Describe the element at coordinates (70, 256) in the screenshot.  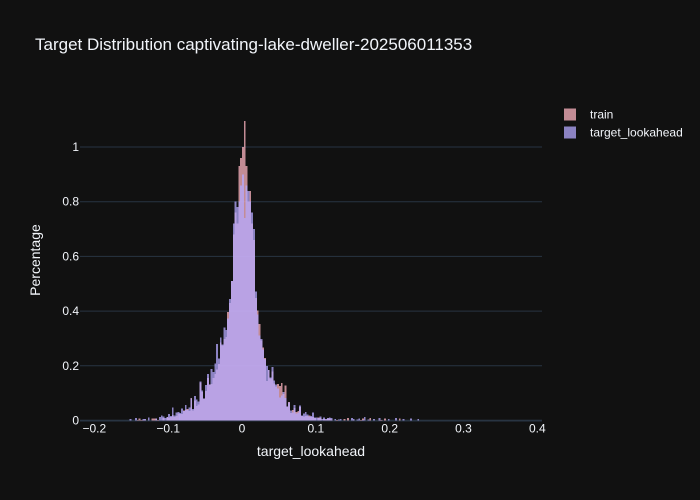
I see `svg-text: 0.6` at that location.